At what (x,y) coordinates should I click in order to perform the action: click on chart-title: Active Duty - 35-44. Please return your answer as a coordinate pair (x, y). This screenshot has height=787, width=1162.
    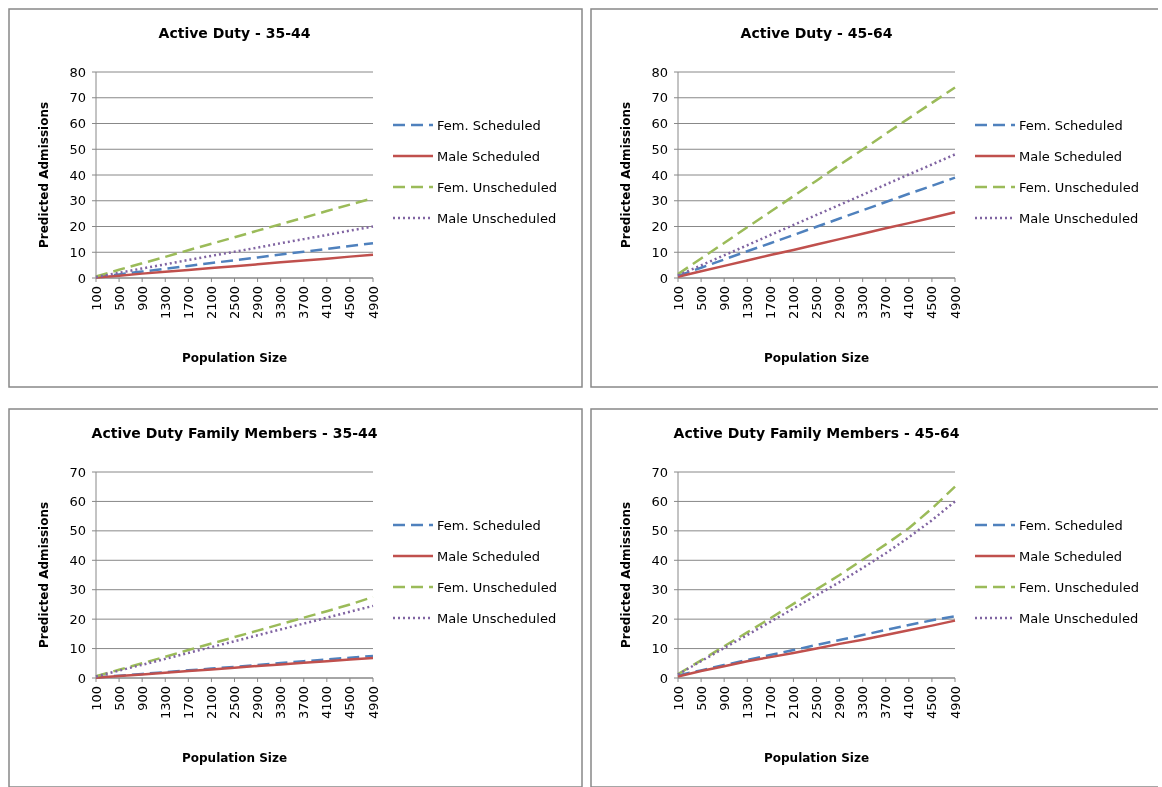
    Looking at the image, I should click on (234, 33).